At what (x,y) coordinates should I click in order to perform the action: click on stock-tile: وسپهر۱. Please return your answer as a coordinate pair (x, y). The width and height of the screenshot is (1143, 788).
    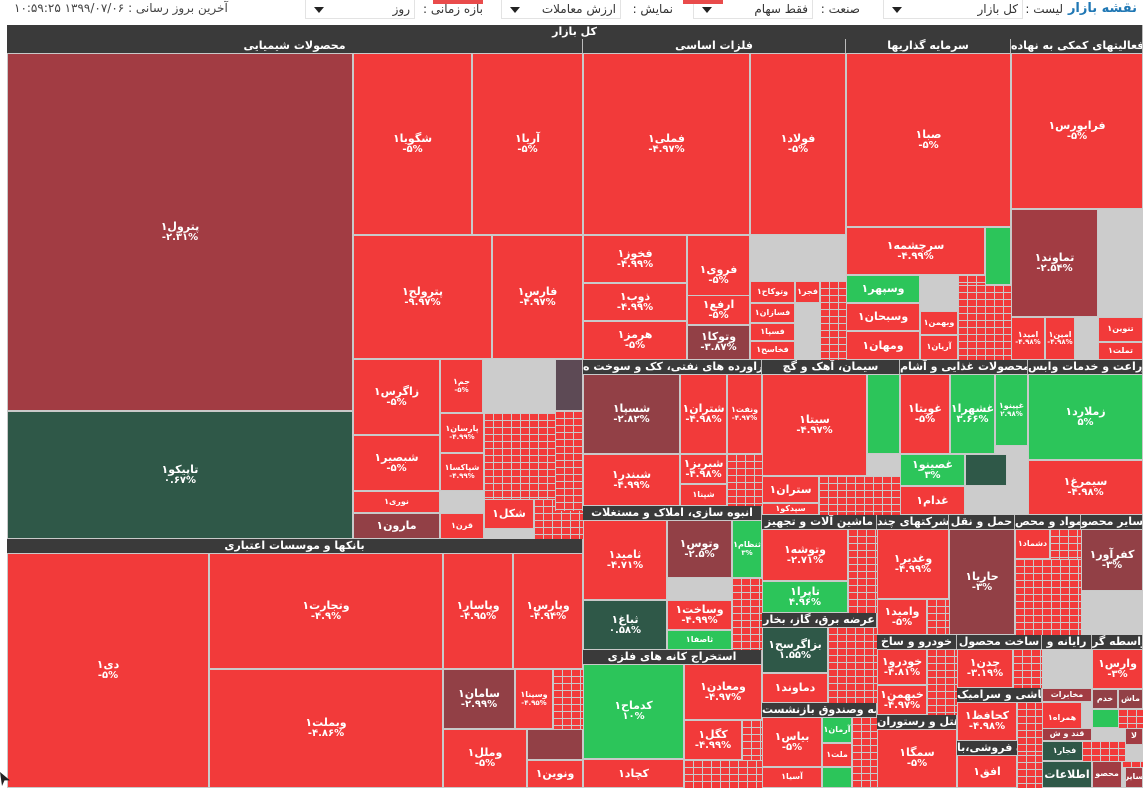
    Looking at the image, I should click on (883, 289).